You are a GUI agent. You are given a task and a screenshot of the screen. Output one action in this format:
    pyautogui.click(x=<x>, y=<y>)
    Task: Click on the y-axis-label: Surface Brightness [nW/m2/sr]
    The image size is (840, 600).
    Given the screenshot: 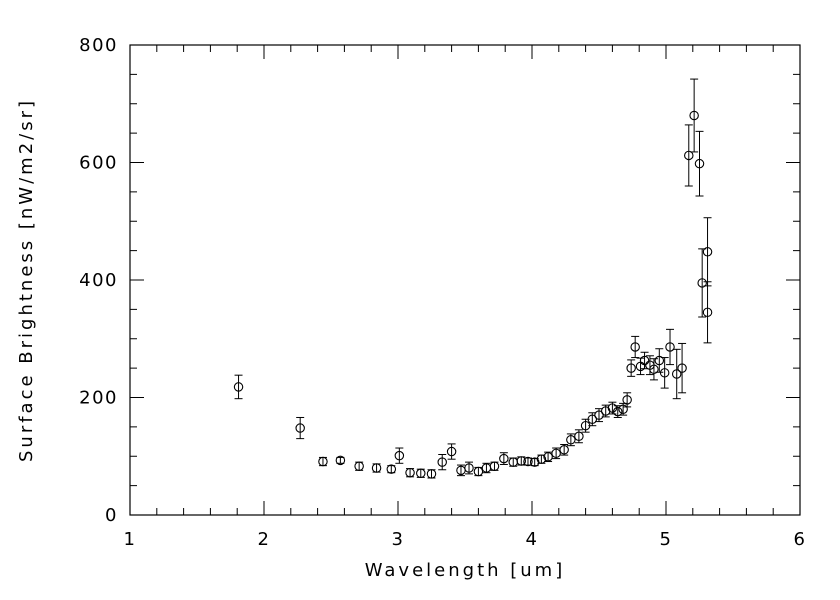 What is the action you would take?
    pyautogui.click(x=26, y=280)
    